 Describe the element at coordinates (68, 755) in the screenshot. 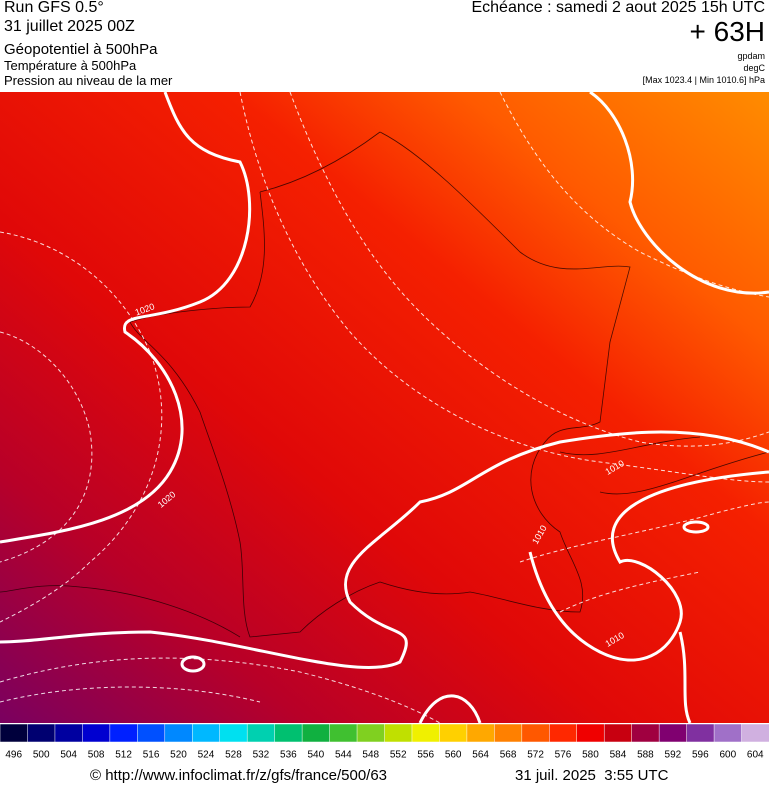

I see `colorbar-label: 504` at that location.